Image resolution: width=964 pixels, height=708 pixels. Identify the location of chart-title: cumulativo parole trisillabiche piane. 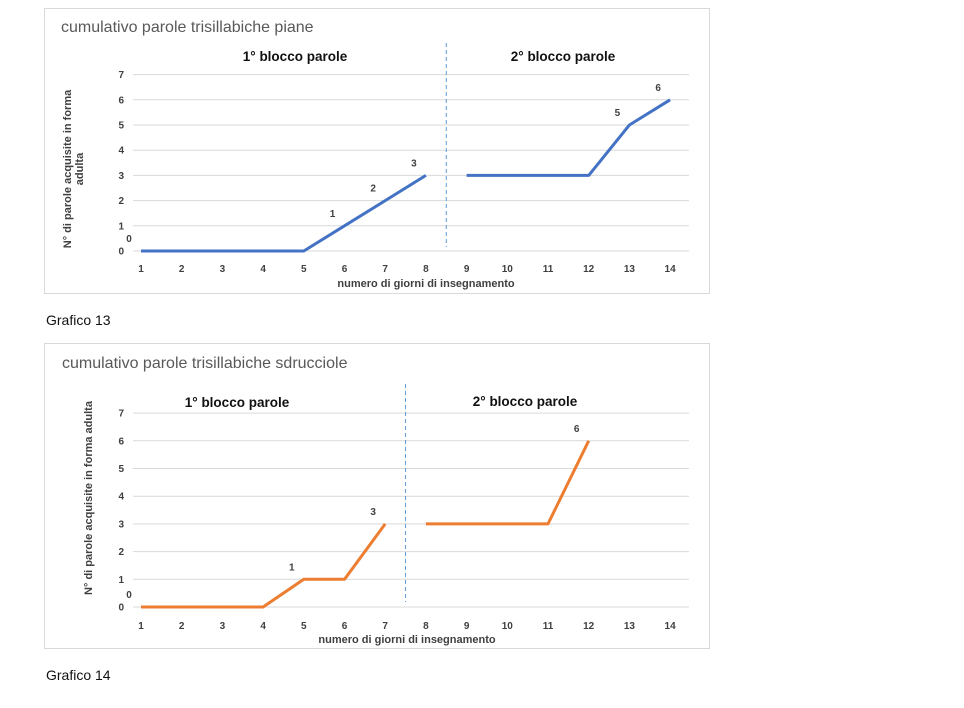
(187, 27).